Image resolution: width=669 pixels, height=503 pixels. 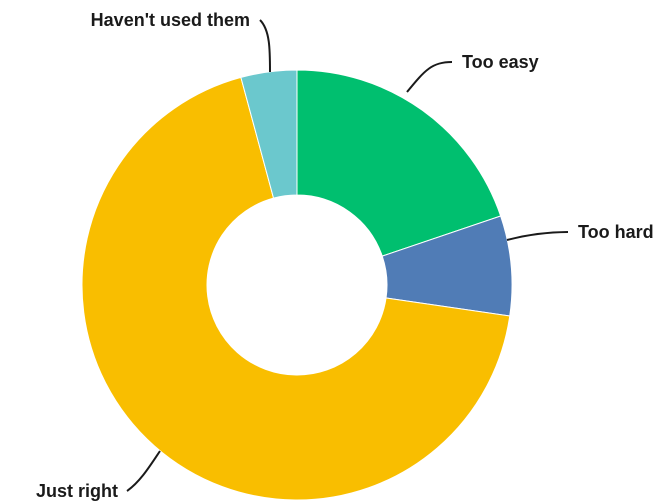 What do you see at coordinates (269, 134) in the screenshot?
I see `slice-haven-t-used-them` at bounding box center [269, 134].